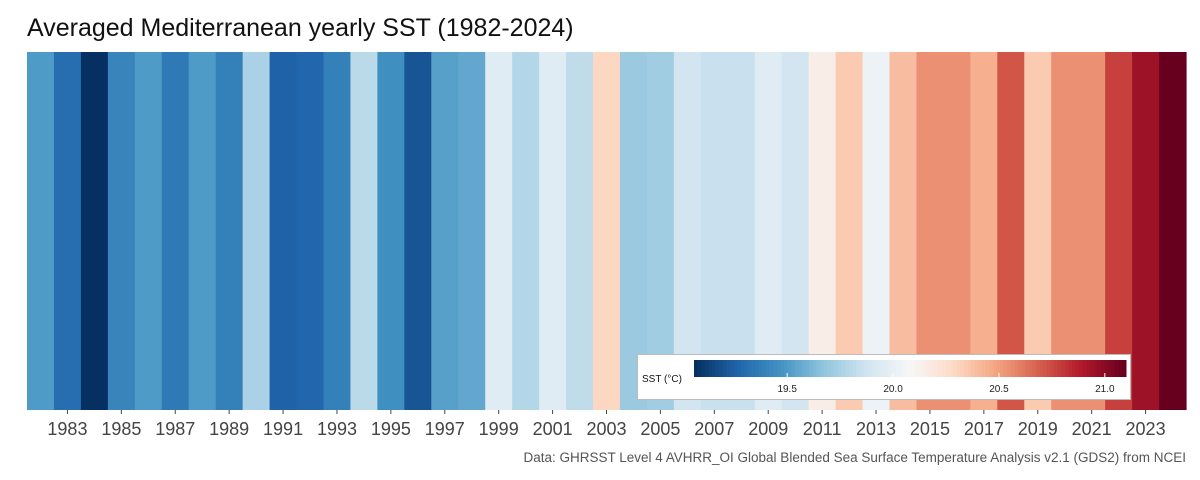 This screenshot has height=480, width=1200. I want to click on stripe-2003, so click(607, 231).